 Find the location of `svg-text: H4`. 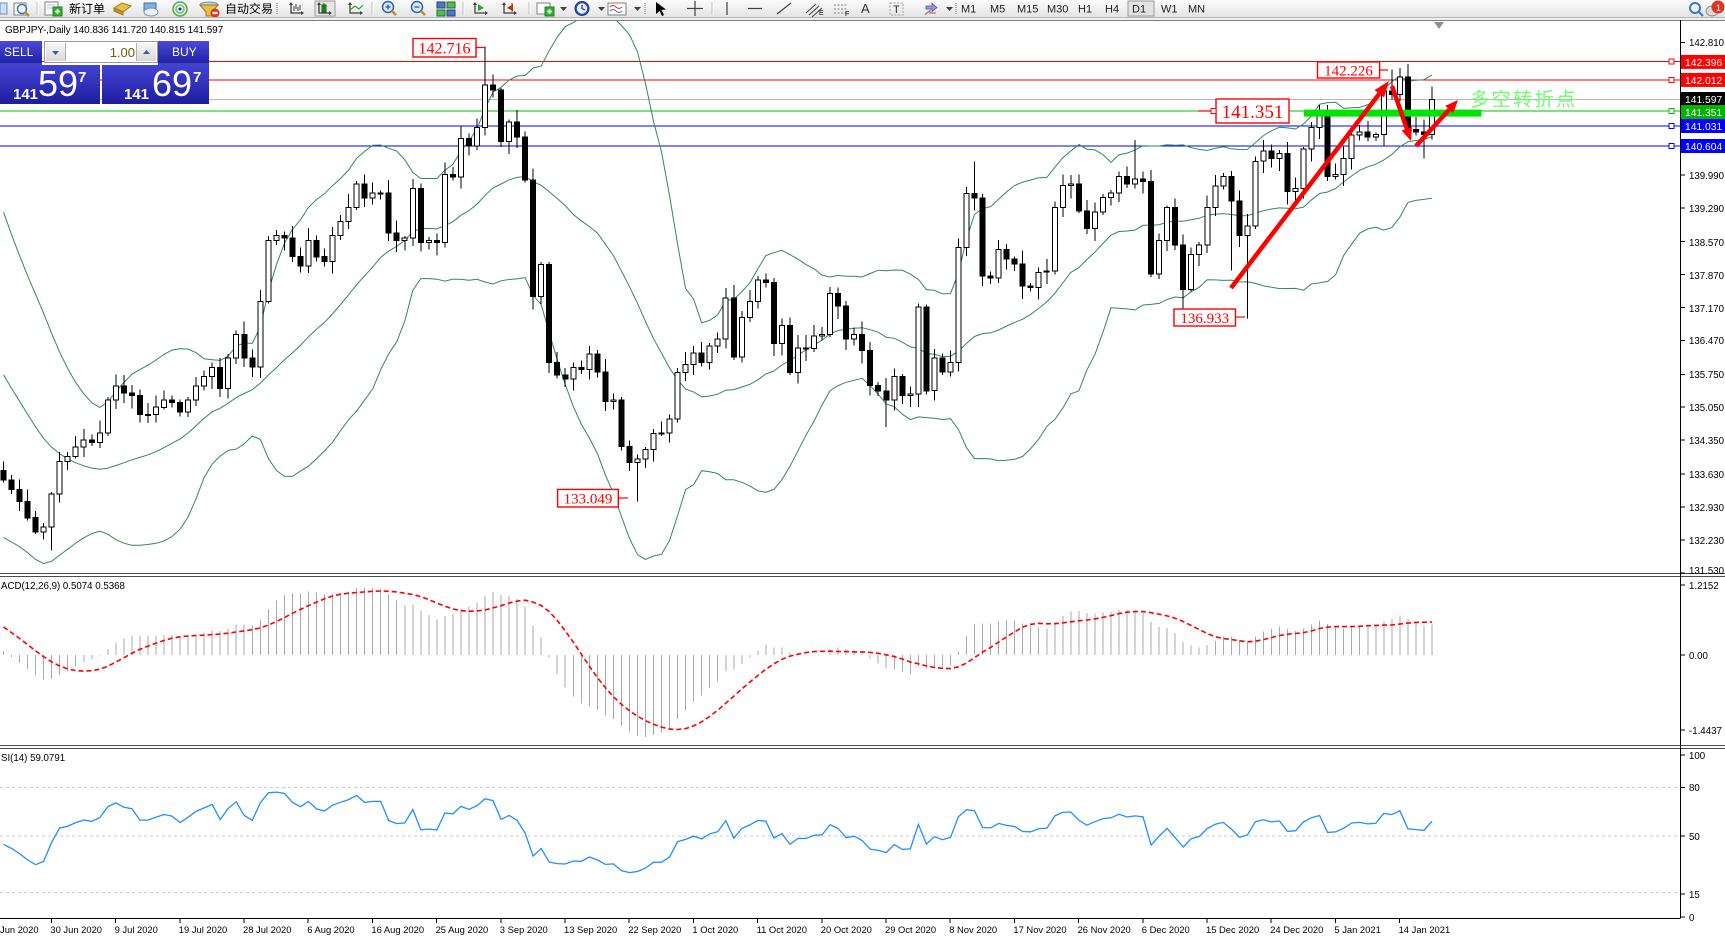

svg-text: H4 is located at coordinates (1112, 10).